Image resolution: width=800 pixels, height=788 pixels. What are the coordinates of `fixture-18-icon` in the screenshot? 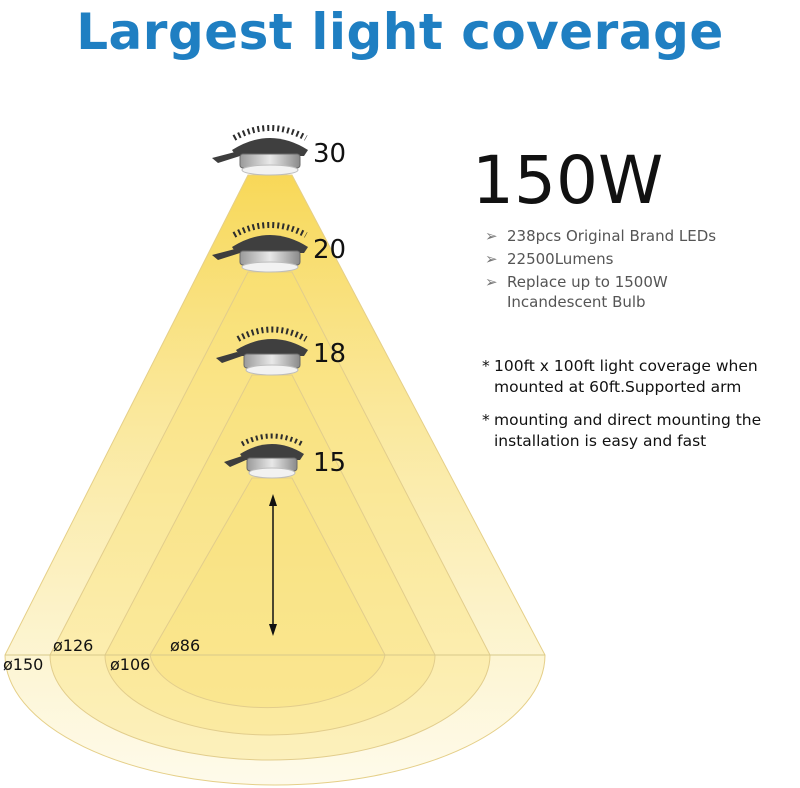 It's located at (262, 351).